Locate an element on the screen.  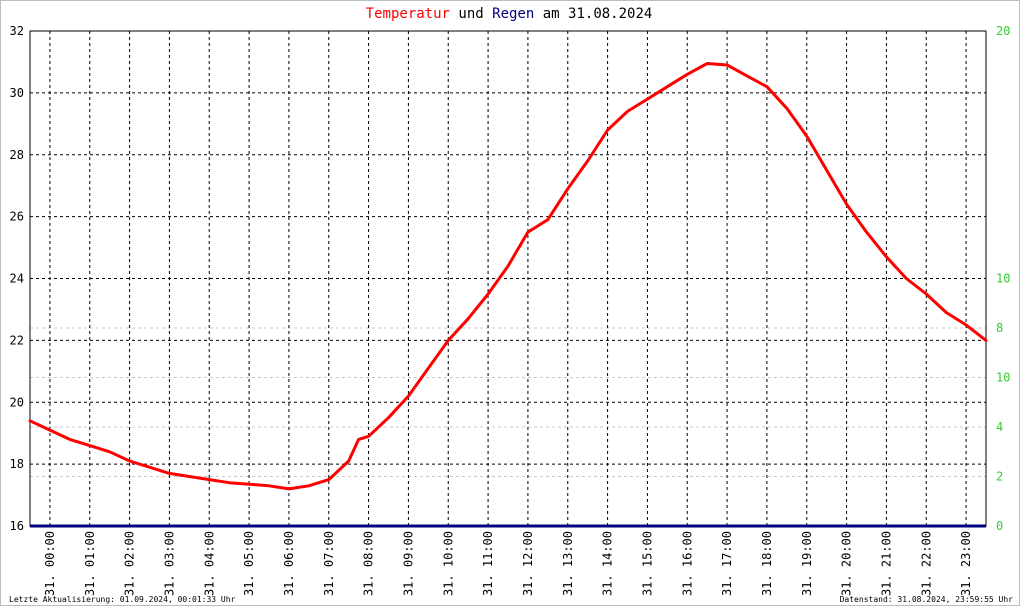
x-tick-label: 31. 10:00 is located at coordinates (448, 563).